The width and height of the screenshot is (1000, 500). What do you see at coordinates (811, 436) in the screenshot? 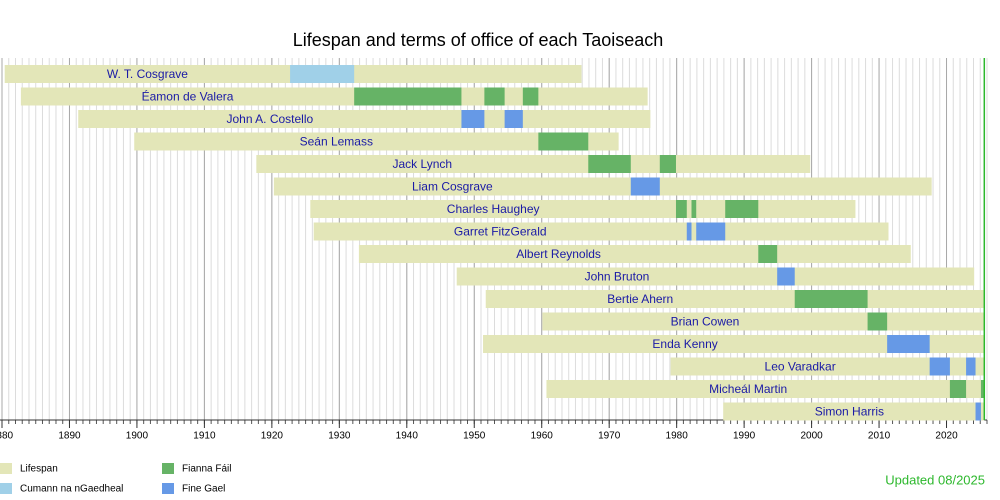
I see `x-tick-label: 2000` at bounding box center [811, 436].